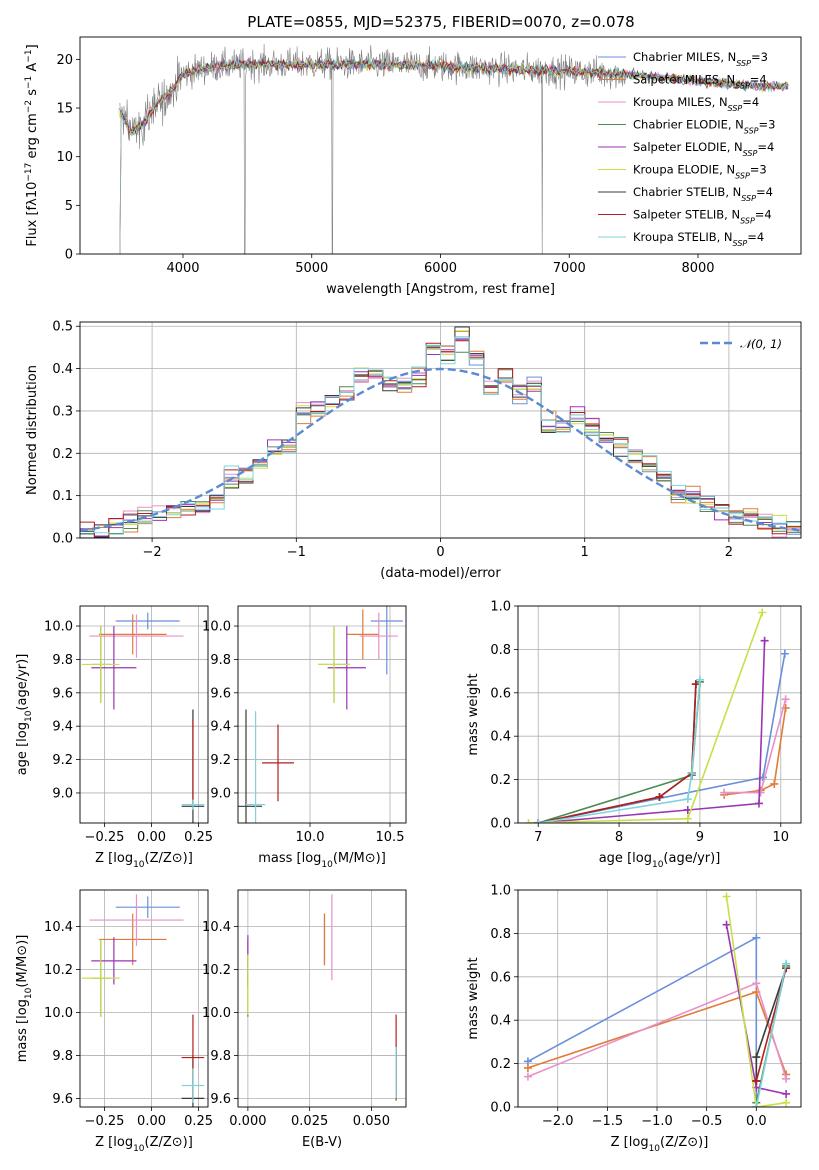 The height and width of the screenshot is (1170, 819). What do you see at coordinates (24, 999) in the screenshot?
I see `y-axis-label: mass [log10(M/M⊙)]` at bounding box center [24, 999].